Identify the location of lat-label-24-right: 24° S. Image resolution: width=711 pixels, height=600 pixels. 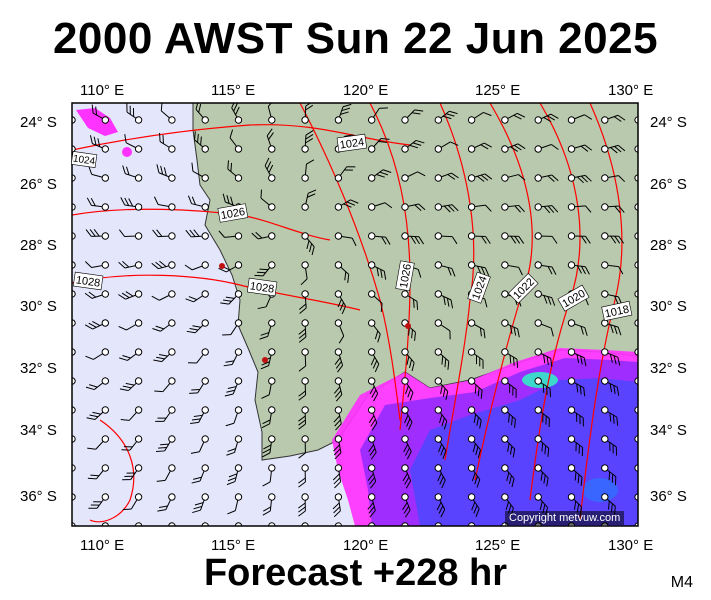
(668, 122).